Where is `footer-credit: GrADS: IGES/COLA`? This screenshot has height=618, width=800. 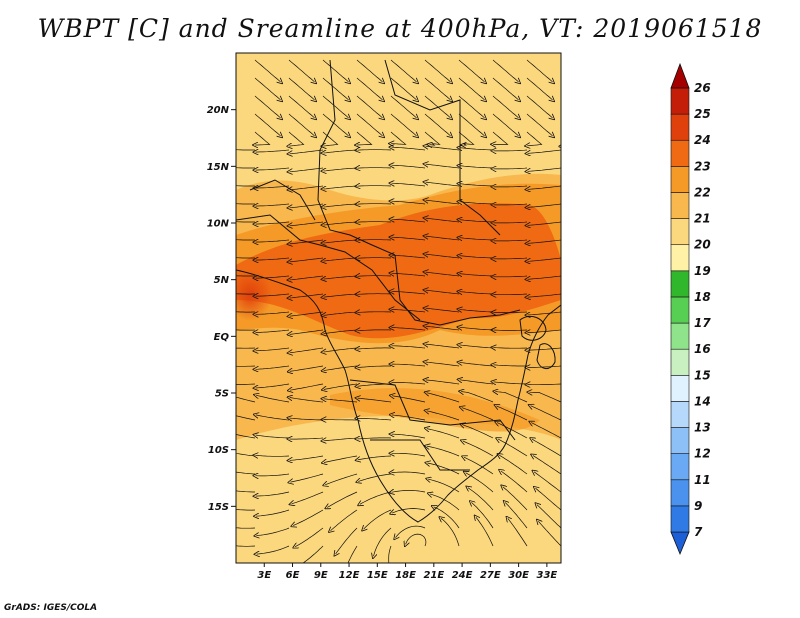 footer-credit: GrADS: IGES/COLA is located at coordinates (51, 608).